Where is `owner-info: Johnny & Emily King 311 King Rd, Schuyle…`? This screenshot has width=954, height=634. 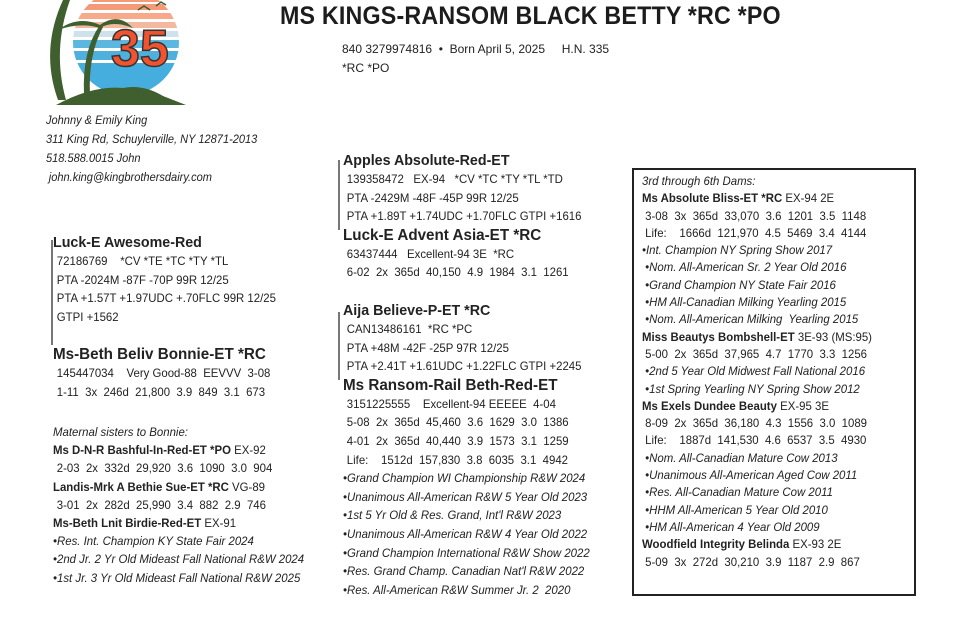 owner-info: Johnny & Emily King 311 King Rd, Schuyle… is located at coordinates (151, 149).